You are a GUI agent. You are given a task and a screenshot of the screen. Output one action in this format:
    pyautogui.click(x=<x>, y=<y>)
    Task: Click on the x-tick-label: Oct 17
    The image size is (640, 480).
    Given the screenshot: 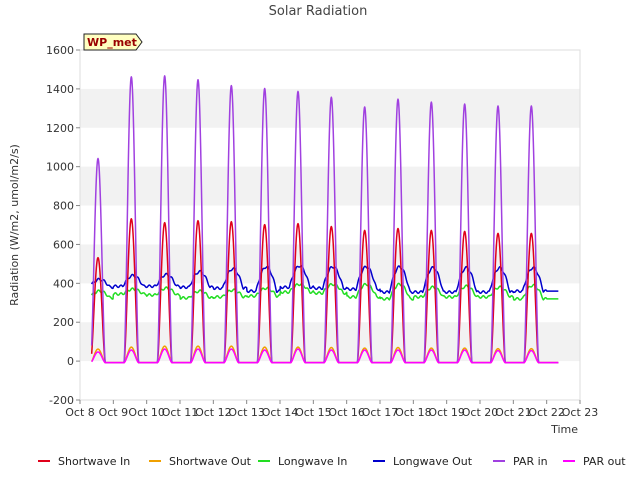 What is the action you would take?
    pyautogui.click(x=380, y=412)
    